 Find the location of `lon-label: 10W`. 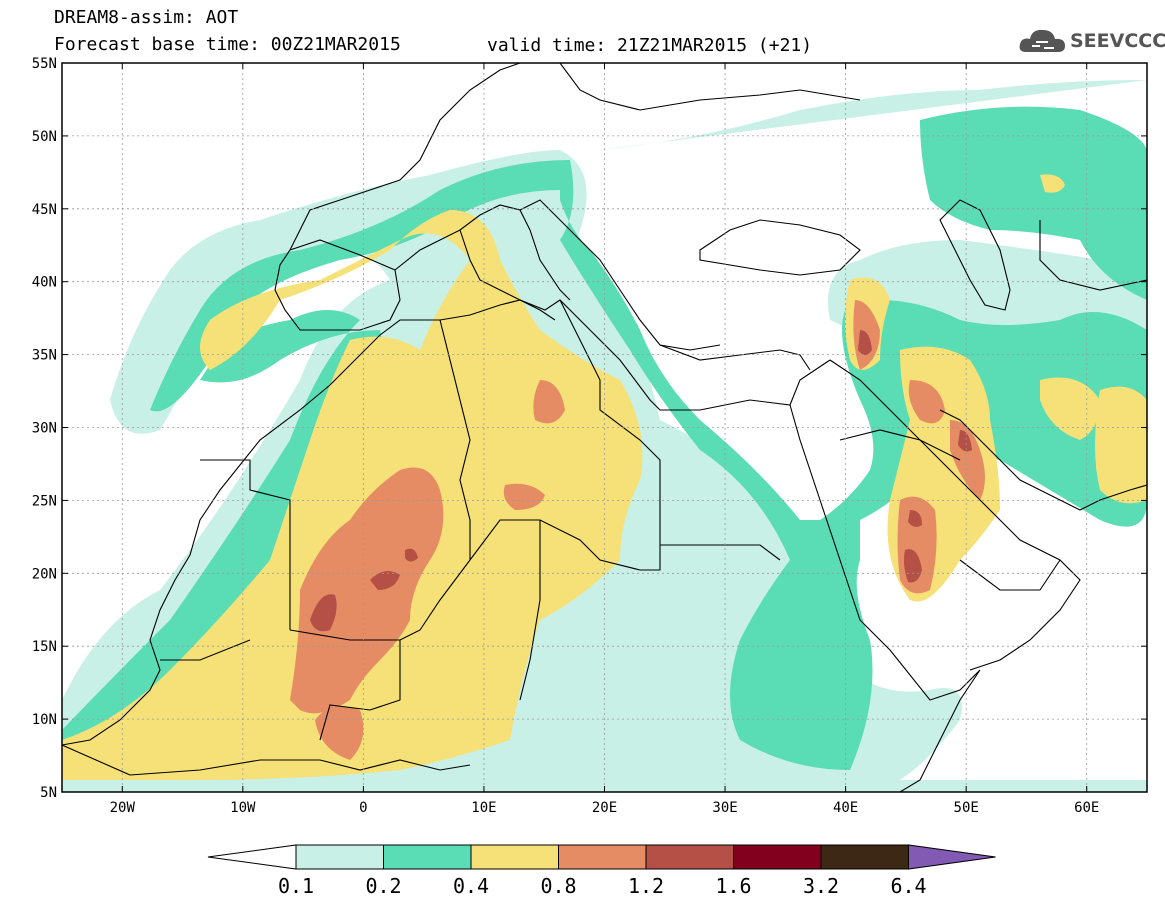

lon-label: 10W is located at coordinates (243, 808).